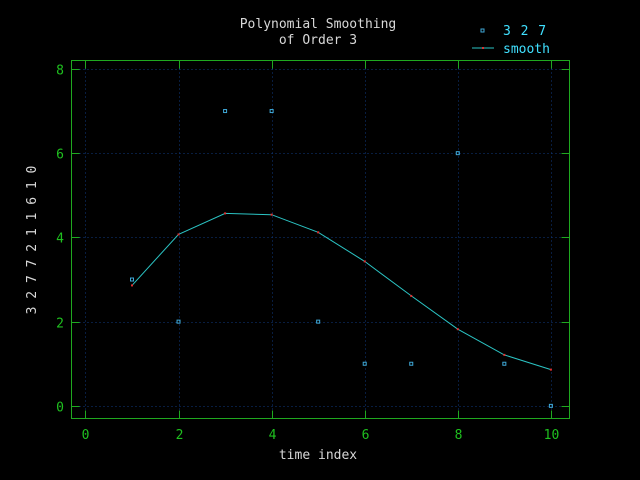 The width and height of the screenshot is (640, 480). I want to click on x-tick-label-3: 6, so click(366, 435).